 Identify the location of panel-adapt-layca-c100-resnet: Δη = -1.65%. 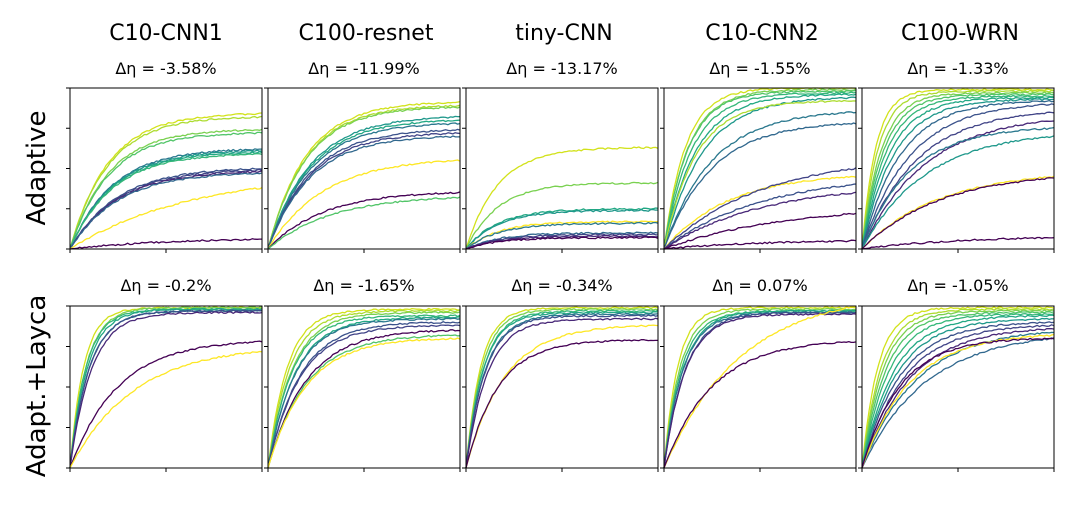
(362, 374).